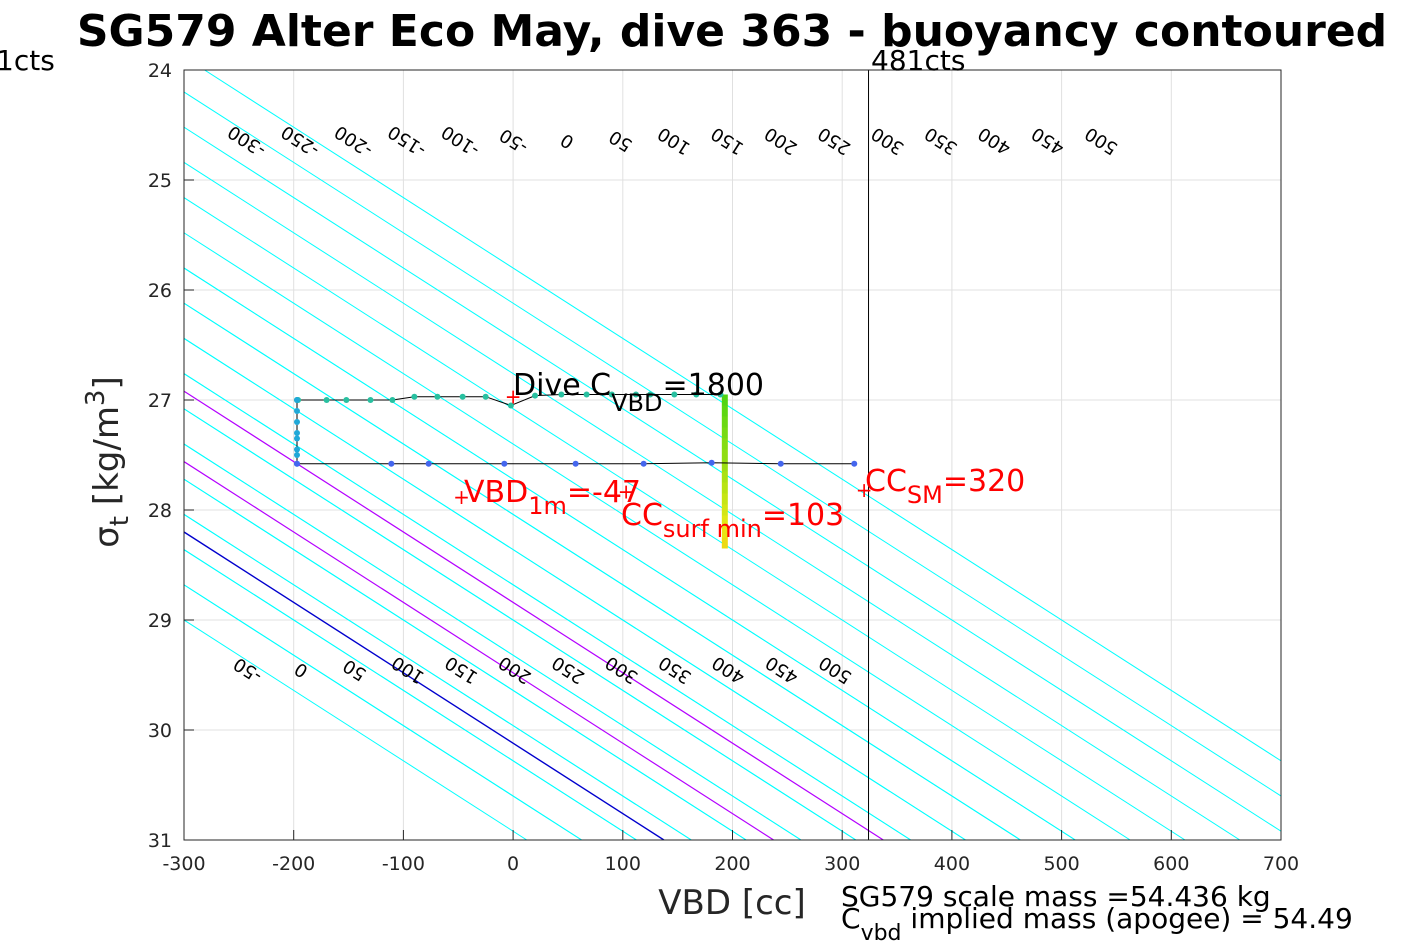  Describe the element at coordinates (514, 141) in the screenshot. I see `contour-label-top: -50` at that location.